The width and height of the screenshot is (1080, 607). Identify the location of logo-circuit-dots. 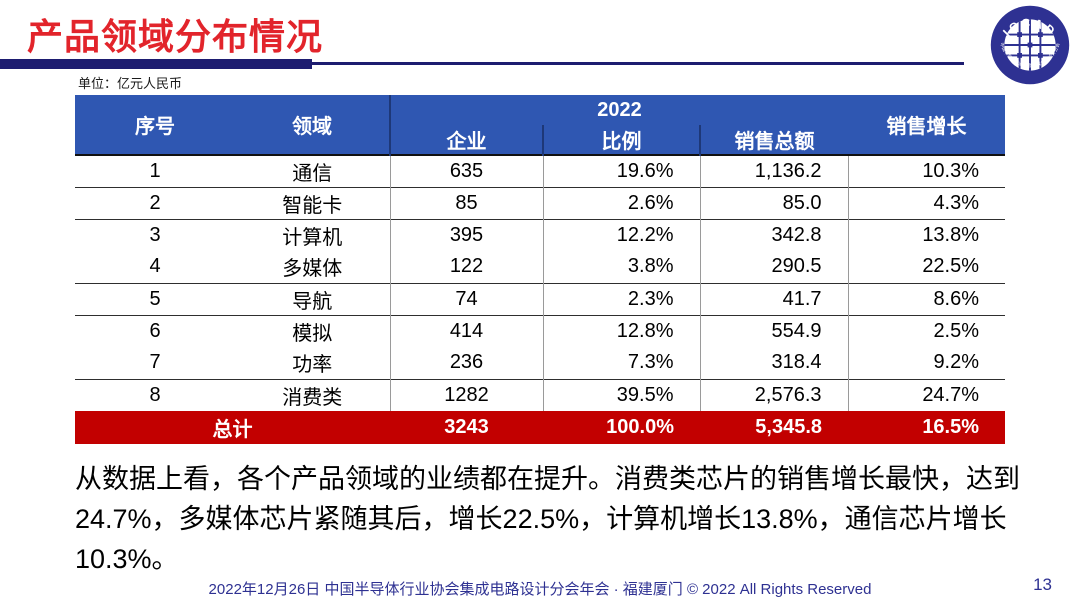
(1030, 45).